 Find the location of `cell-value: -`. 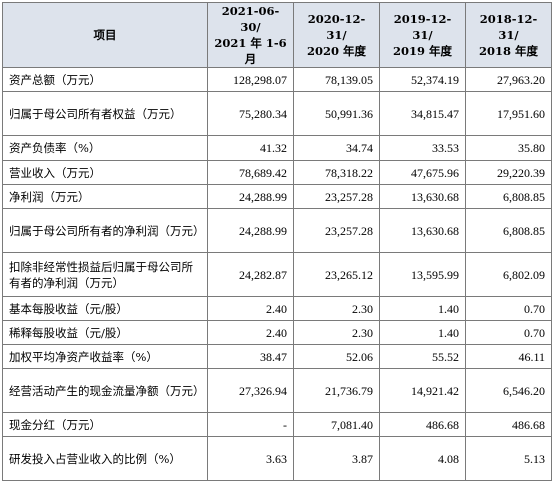

cell-value: - is located at coordinates (250, 424).